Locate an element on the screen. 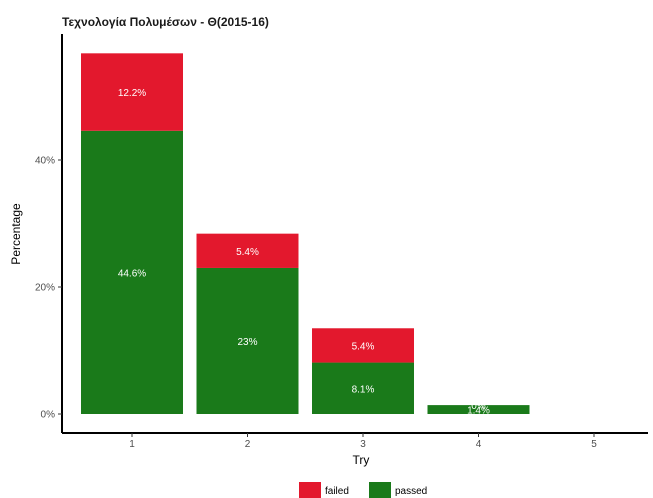 The width and height of the screenshot is (653, 498). bar-label-passed-3: 8.1% is located at coordinates (363, 389).